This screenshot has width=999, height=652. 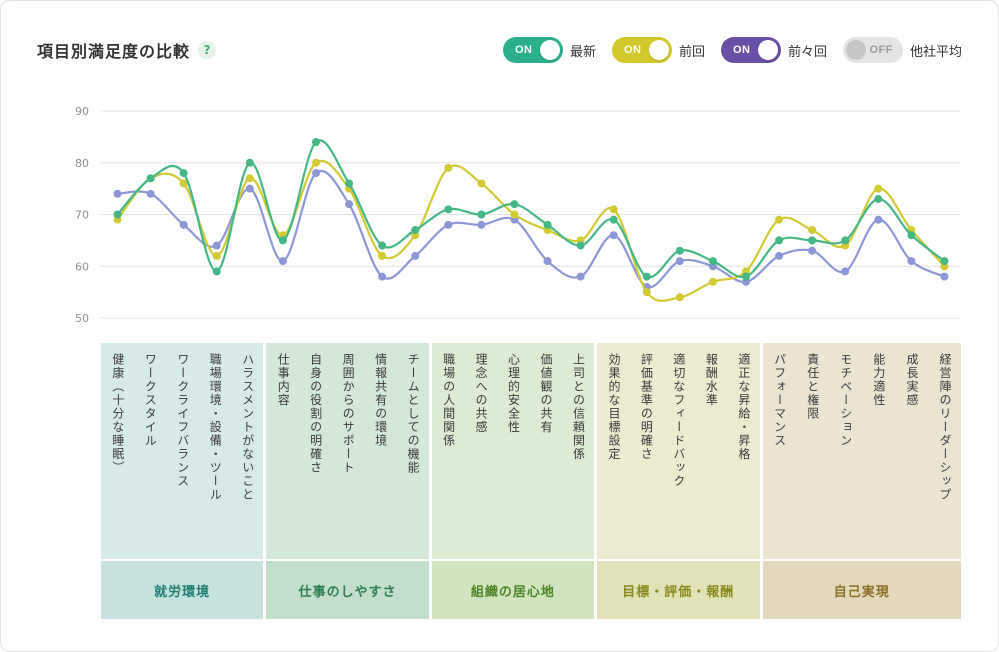 What do you see at coordinates (743, 451) in the screenshot?
I see `category-label: 適正な昇給・昇格` at bounding box center [743, 451].